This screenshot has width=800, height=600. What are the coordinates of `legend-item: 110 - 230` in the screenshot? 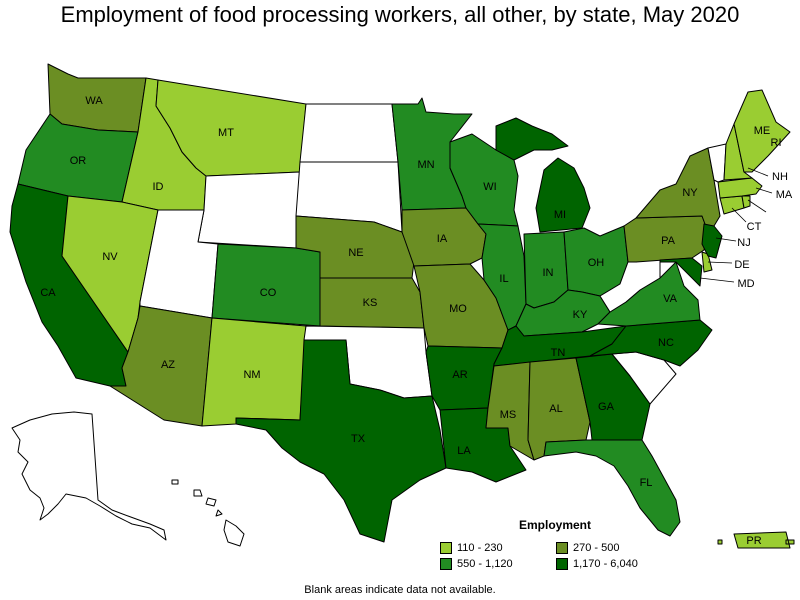 It's located at (498, 548).